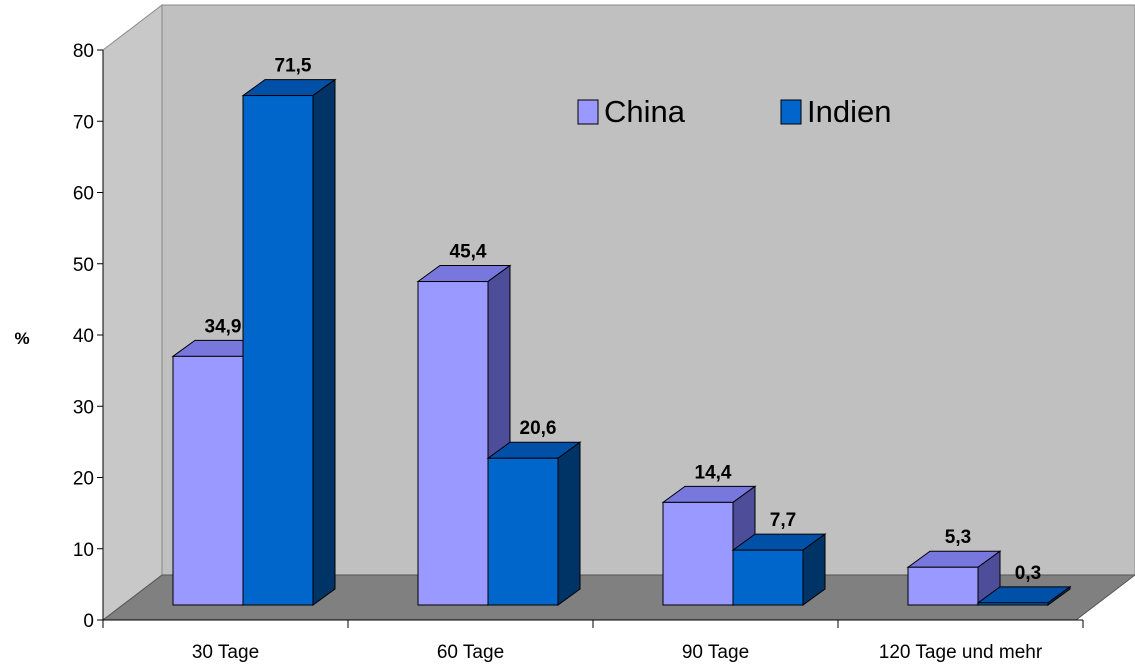 This screenshot has height=667, width=1135. Describe the element at coordinates (791, 112) in the screenshot. I see `legend-swatch-indien` at that location.